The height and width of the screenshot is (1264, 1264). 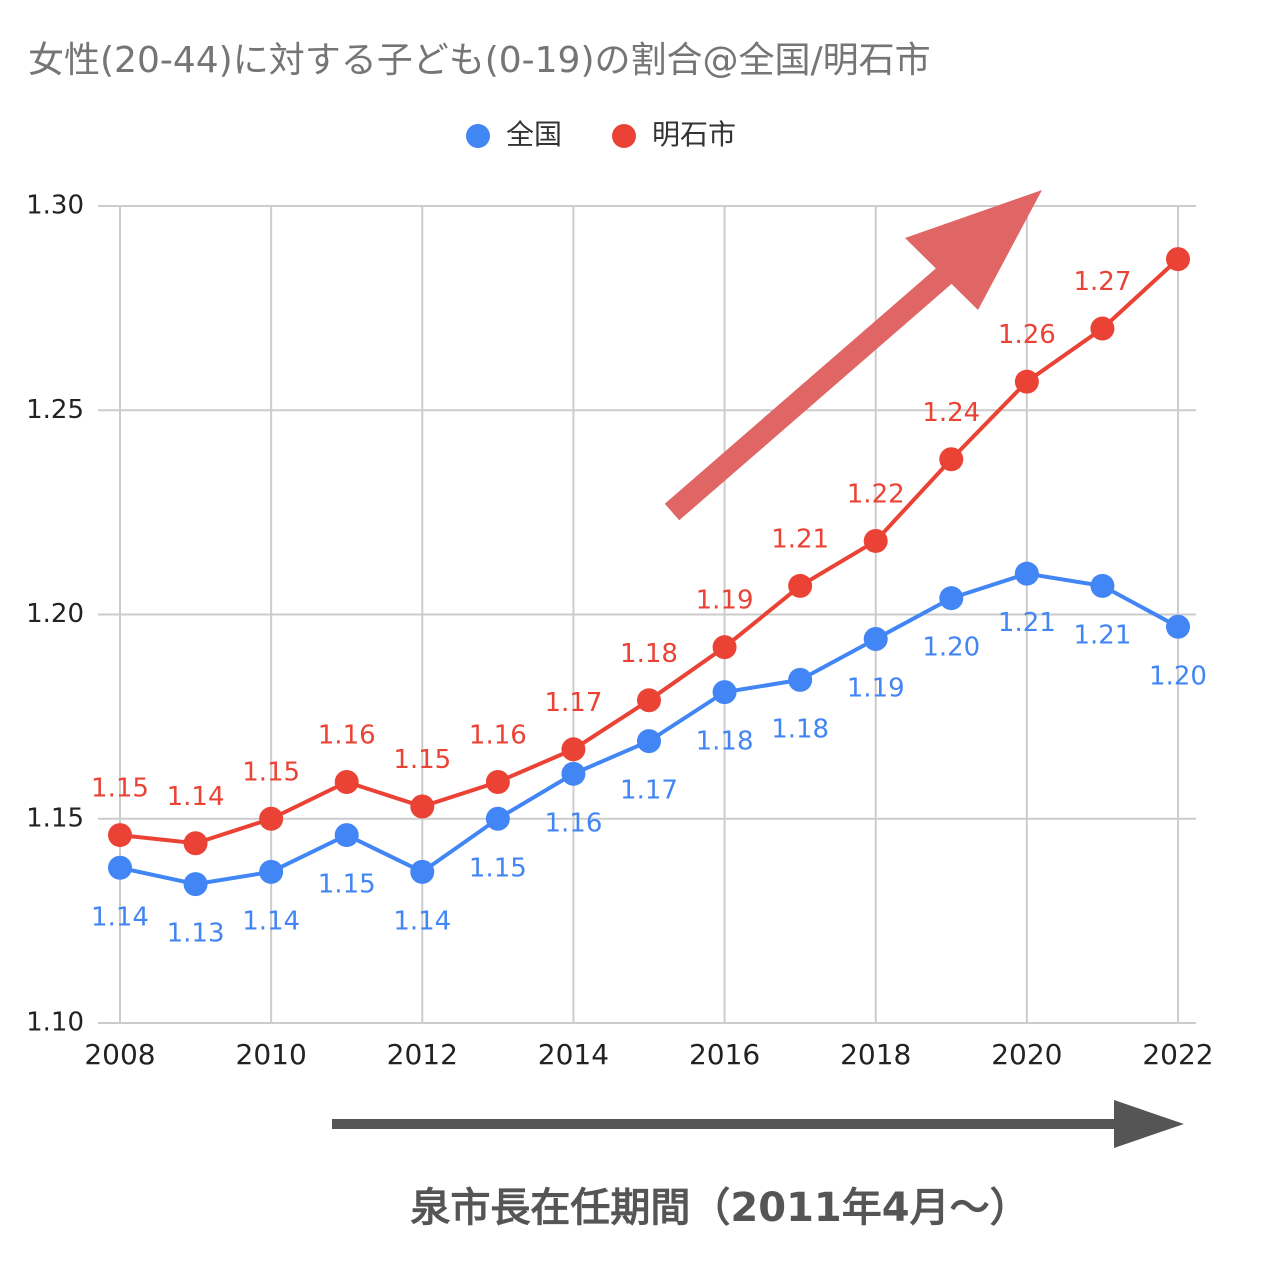 What do you see at coordinates (55, 1023) in the screenshot?
I see `y-tick-label: 1.10` at bounding box center [55, 1023].